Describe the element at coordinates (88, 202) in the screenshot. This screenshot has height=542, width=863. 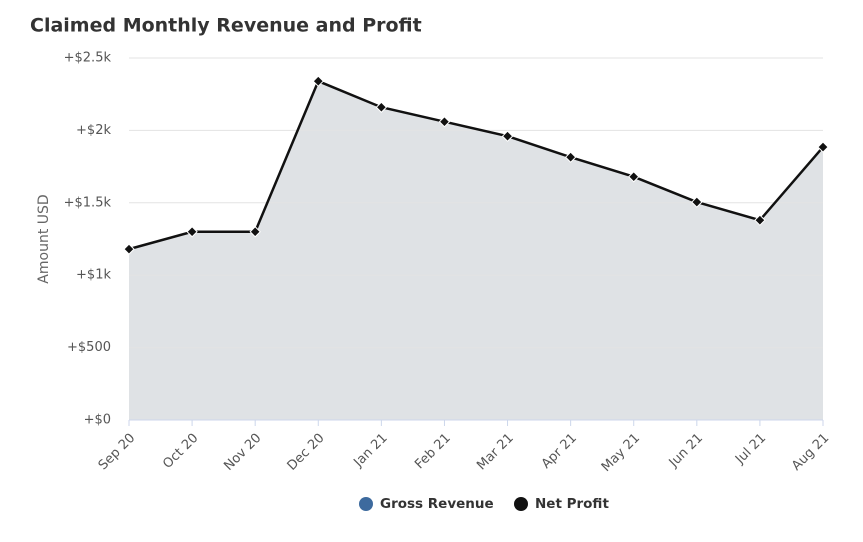
I see `y-tick-label: +$1.5k` at that location.